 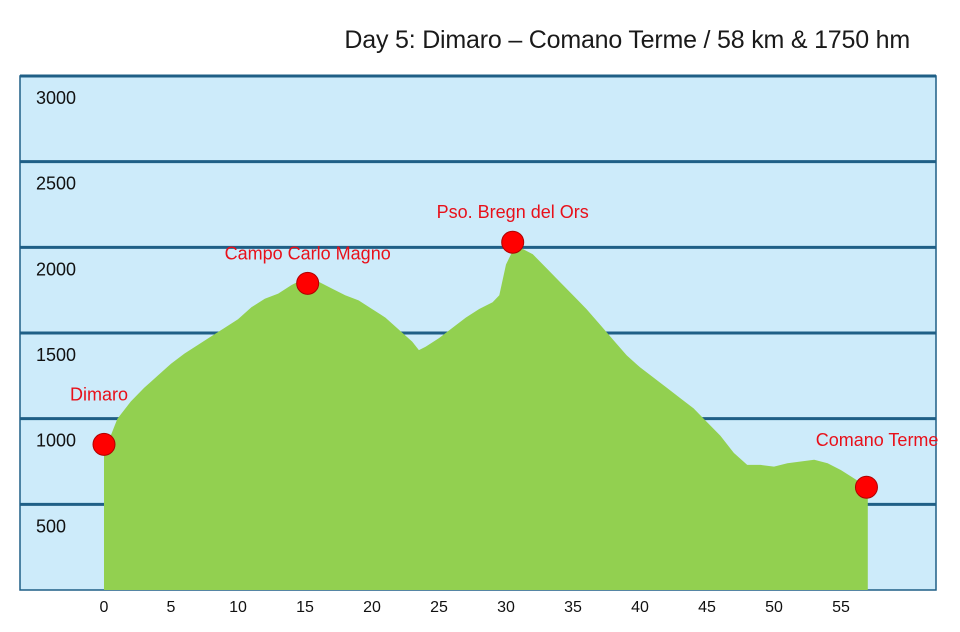 I want to click on x-axis-ticks: 0 5 10 15 20 25 30 35 40 45 50 55, so click(x=475, y=607).